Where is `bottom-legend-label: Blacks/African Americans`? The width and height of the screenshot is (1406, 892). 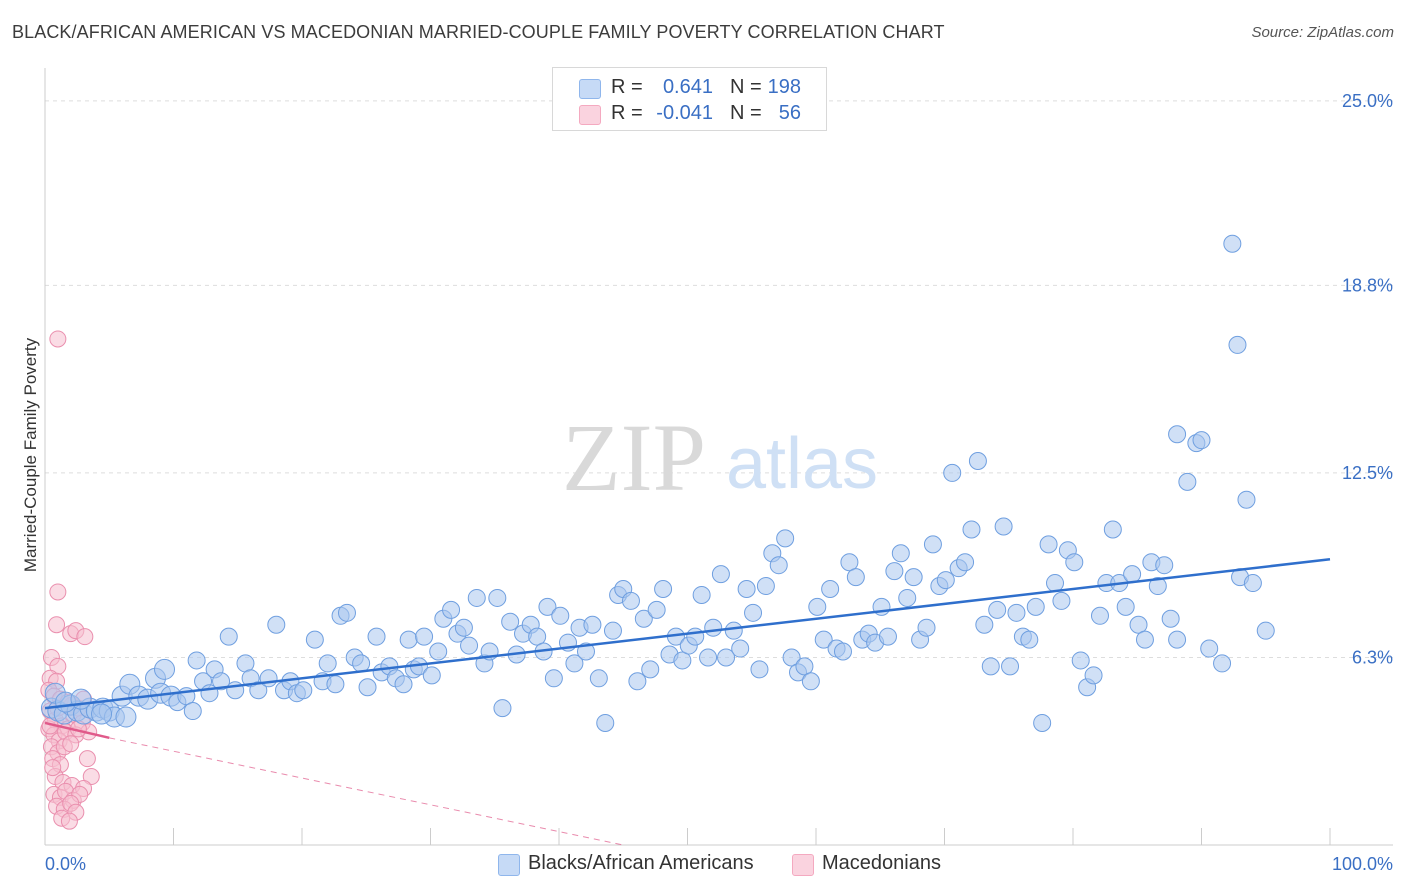
bottom-legend-label: Blacks/African Americans is located at coordinates (641, 863).